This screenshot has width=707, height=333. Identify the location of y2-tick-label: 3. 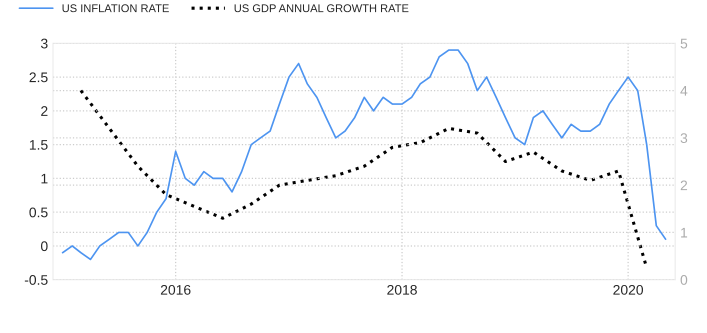
(684, 138).